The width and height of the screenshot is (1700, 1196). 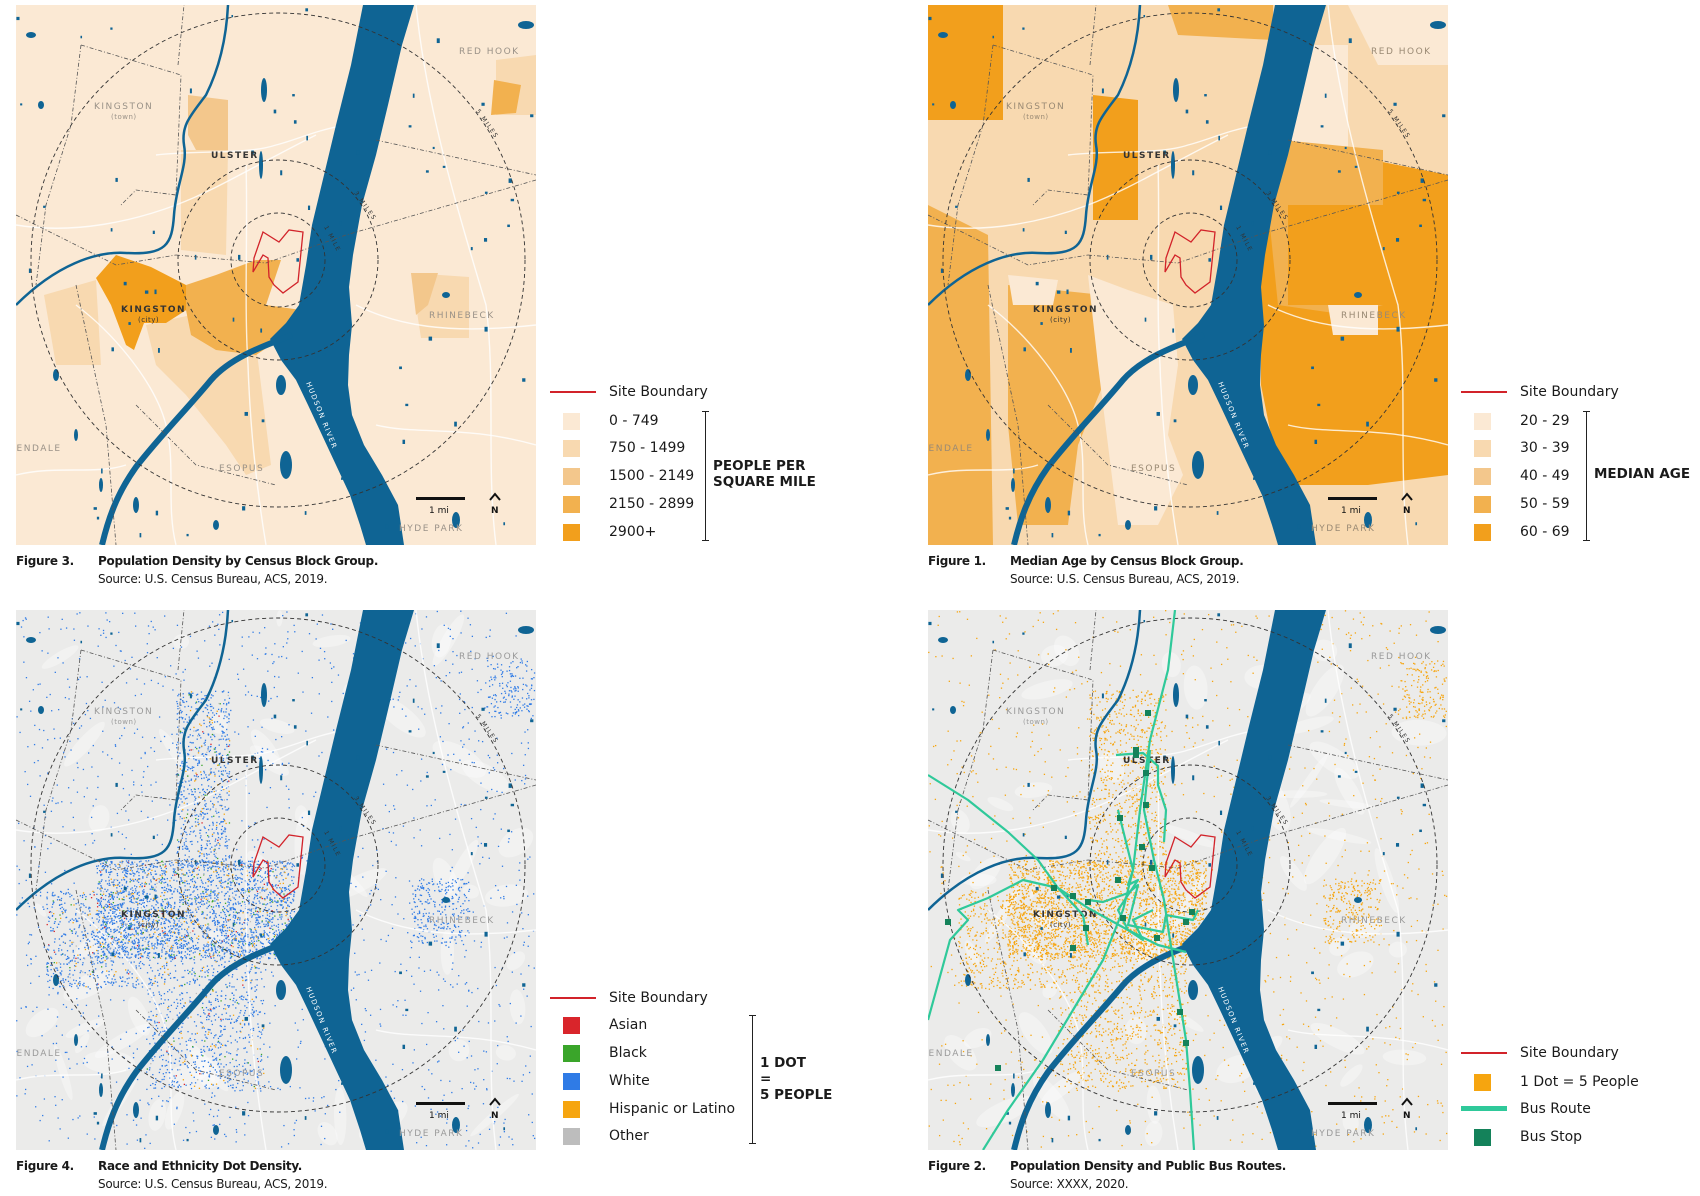 I want to click on lake, so click(x=526, y=25).